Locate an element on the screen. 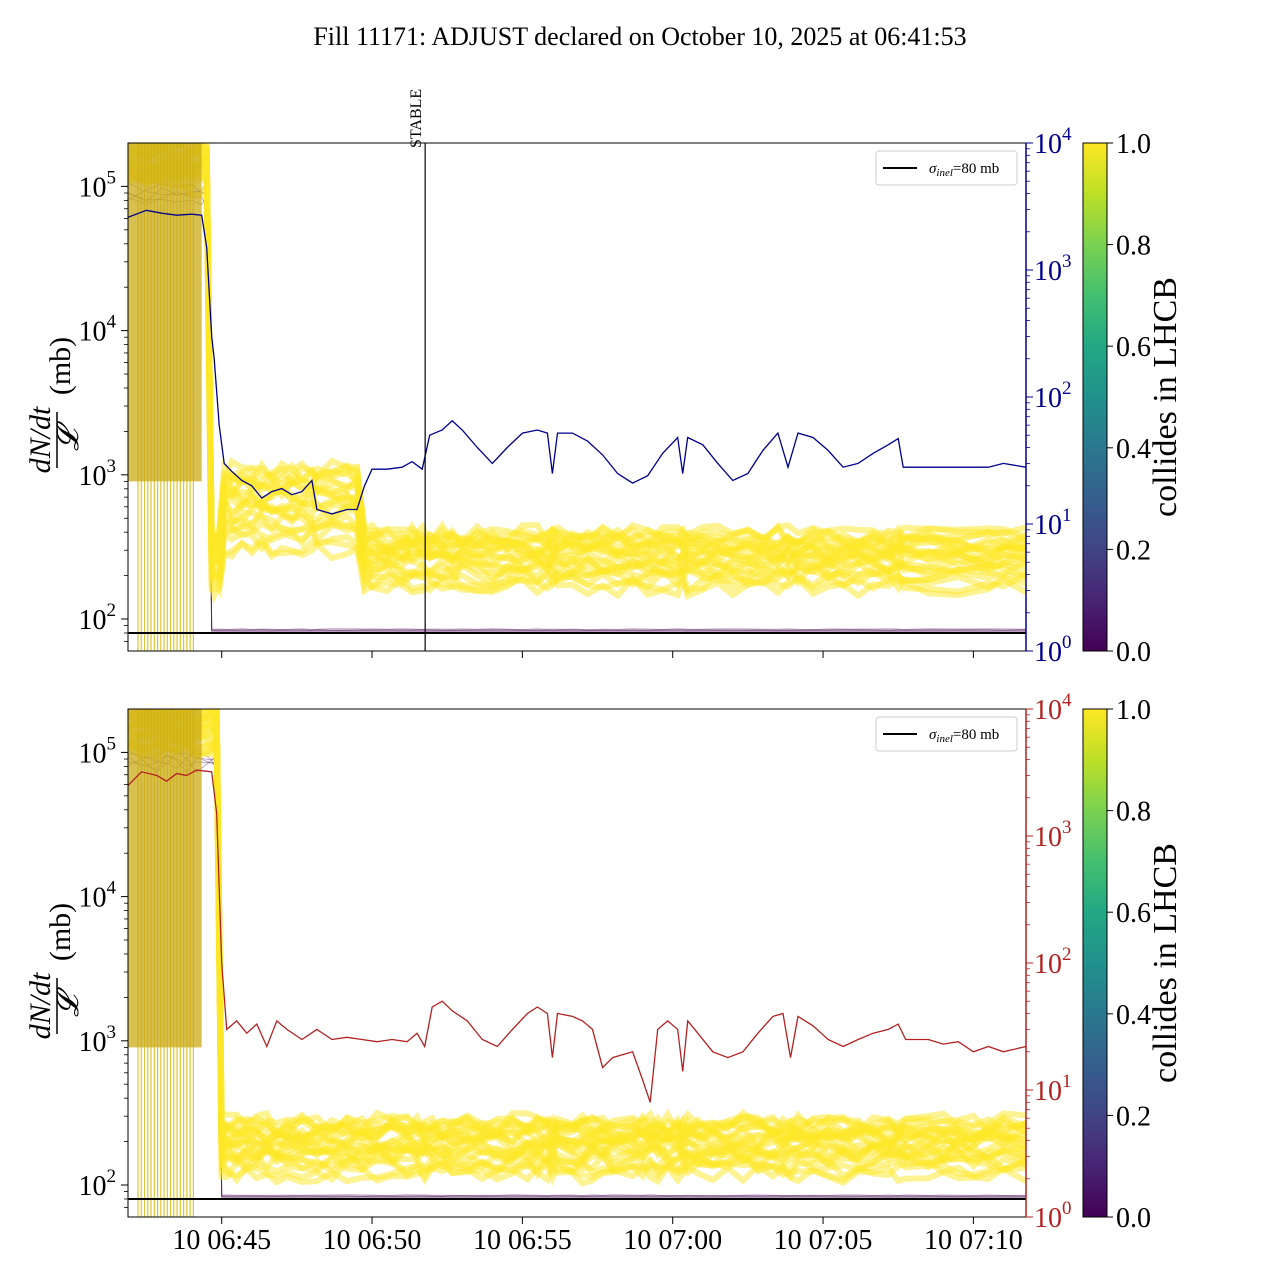 The image size is (1280, 1280). top-colorbar: 0.0 0.2 0.4 0.6 0.8 1.0 collides in LHCB is located at coordinates (1133, 398).